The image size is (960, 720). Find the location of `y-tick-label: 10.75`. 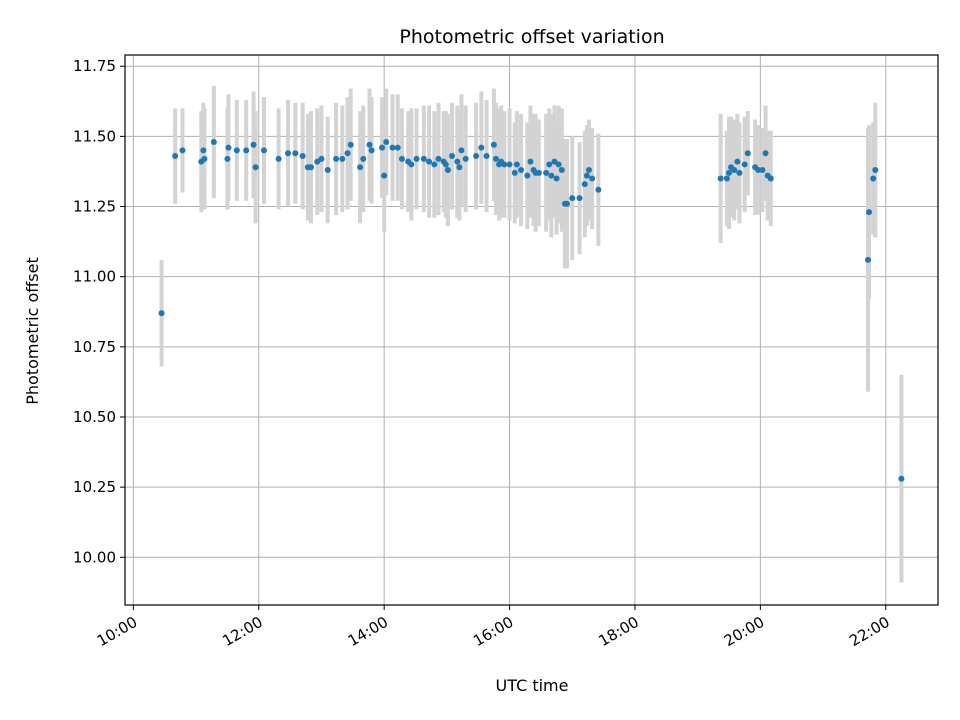

y-tick-label: 10.75 is located at coordinates (94, 347).